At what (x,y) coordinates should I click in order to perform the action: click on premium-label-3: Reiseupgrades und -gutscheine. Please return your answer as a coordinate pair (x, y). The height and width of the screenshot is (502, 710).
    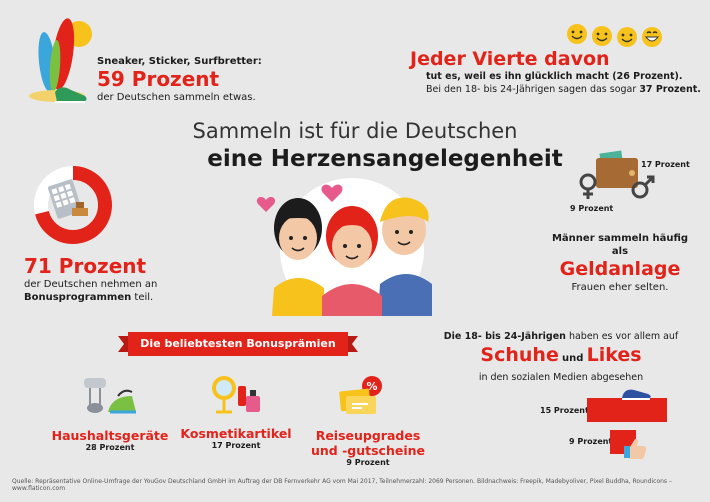
    Looking at the image, I should click on (368, 443).